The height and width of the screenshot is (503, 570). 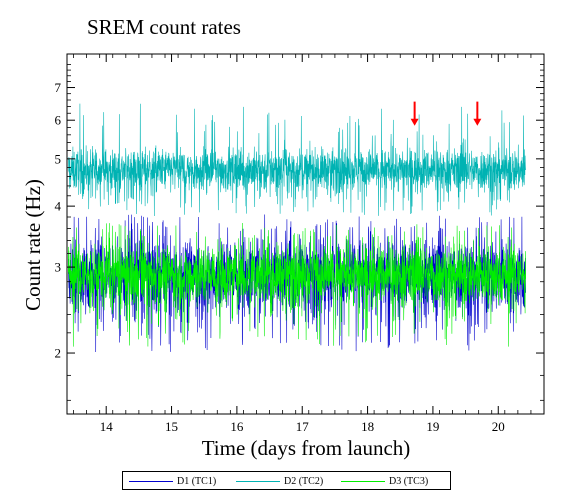 What do you see at coordinates (303, 426) in the screenshot?
I see `x-tick-label: 17` at bounding box center [303, 426].